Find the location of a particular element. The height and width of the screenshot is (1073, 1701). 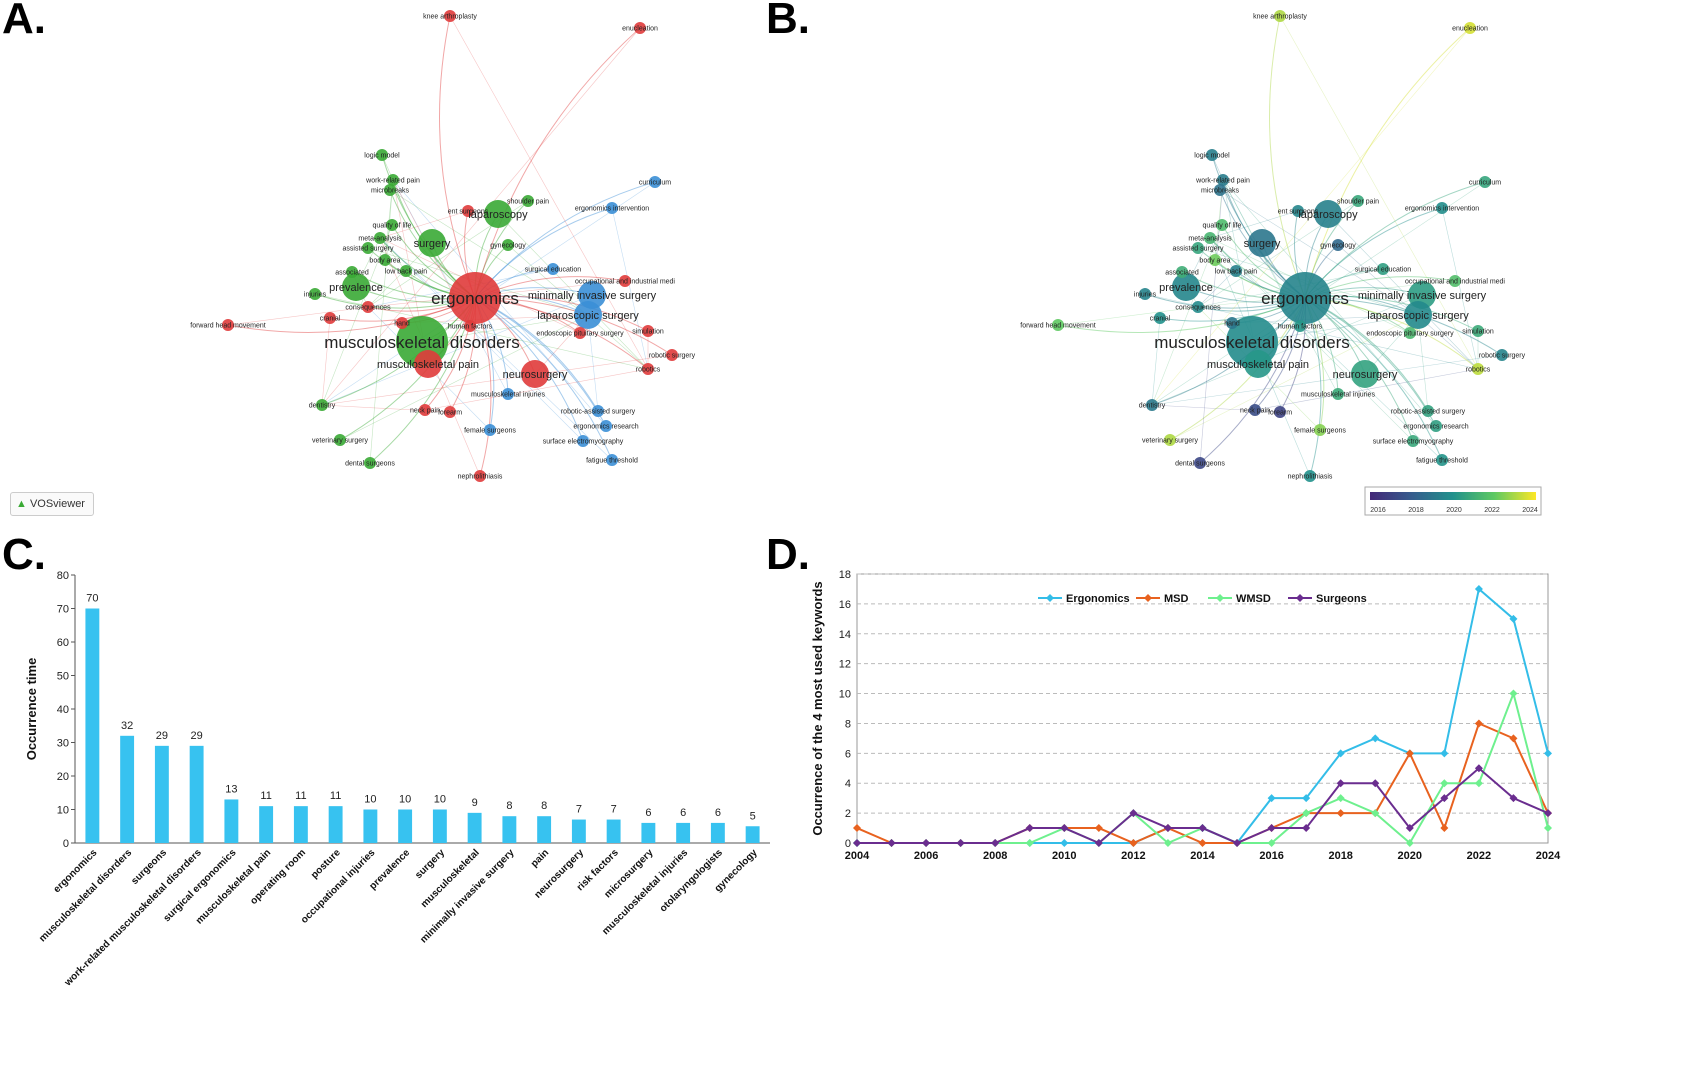

overlay-map-link-fatigue-threshold is located at coordinates (1326, 349).